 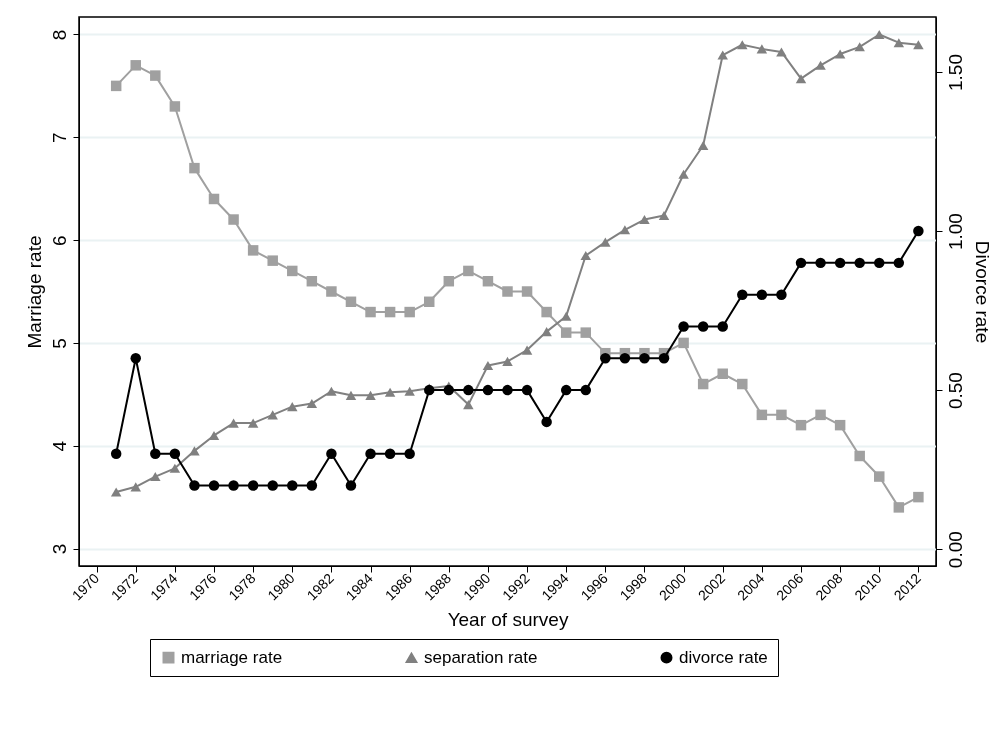 What do you see at coordinates (59, 446) in the screenshot?
I see `y-tick-label: 4` at bounding box center [59, 446].